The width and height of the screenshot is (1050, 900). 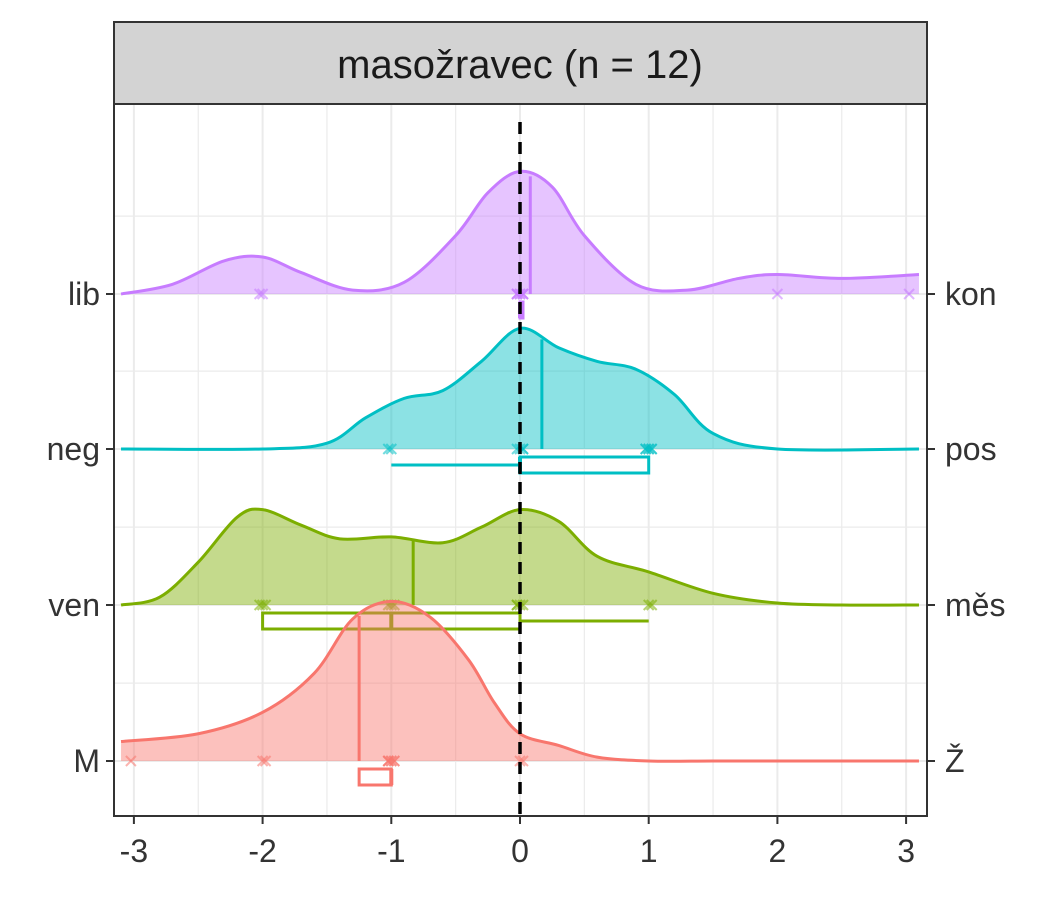 I want to click on facet-strip-background, so click(x=520, y=63).